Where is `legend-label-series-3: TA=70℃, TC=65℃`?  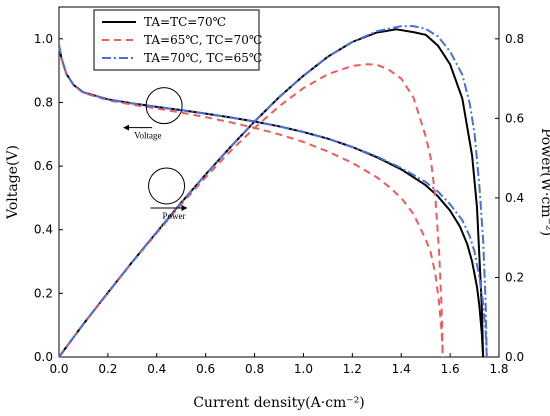 legend-label-series-3: TA=70℃, TC=65℃ is located at coordinates (203, 58).